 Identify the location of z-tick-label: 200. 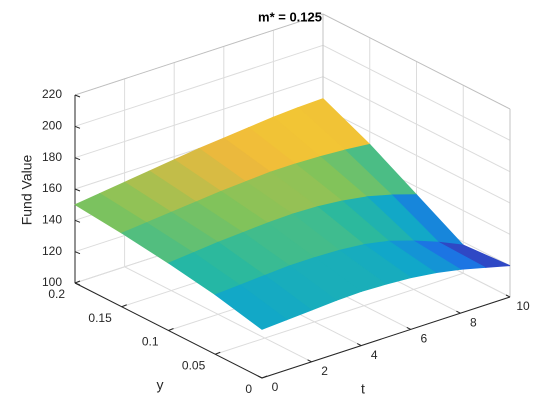
(52, 126).